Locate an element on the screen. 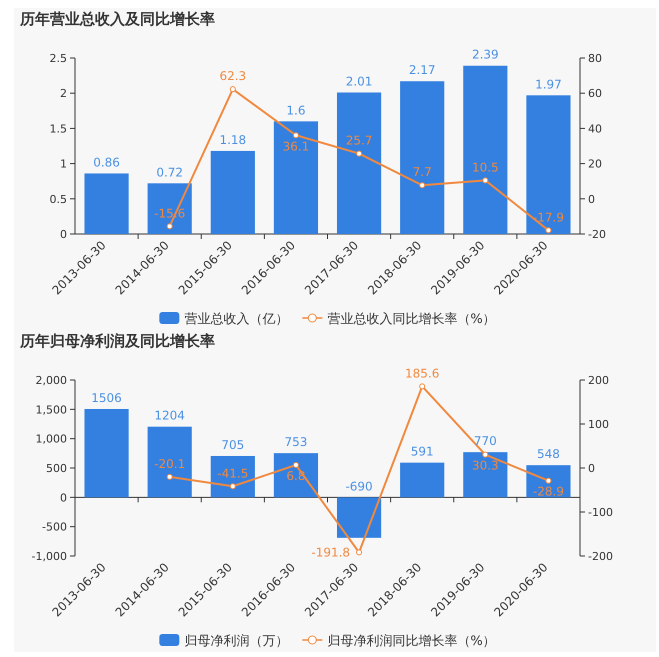  y-tick-label: -500 is located at coordinates (54, 527).